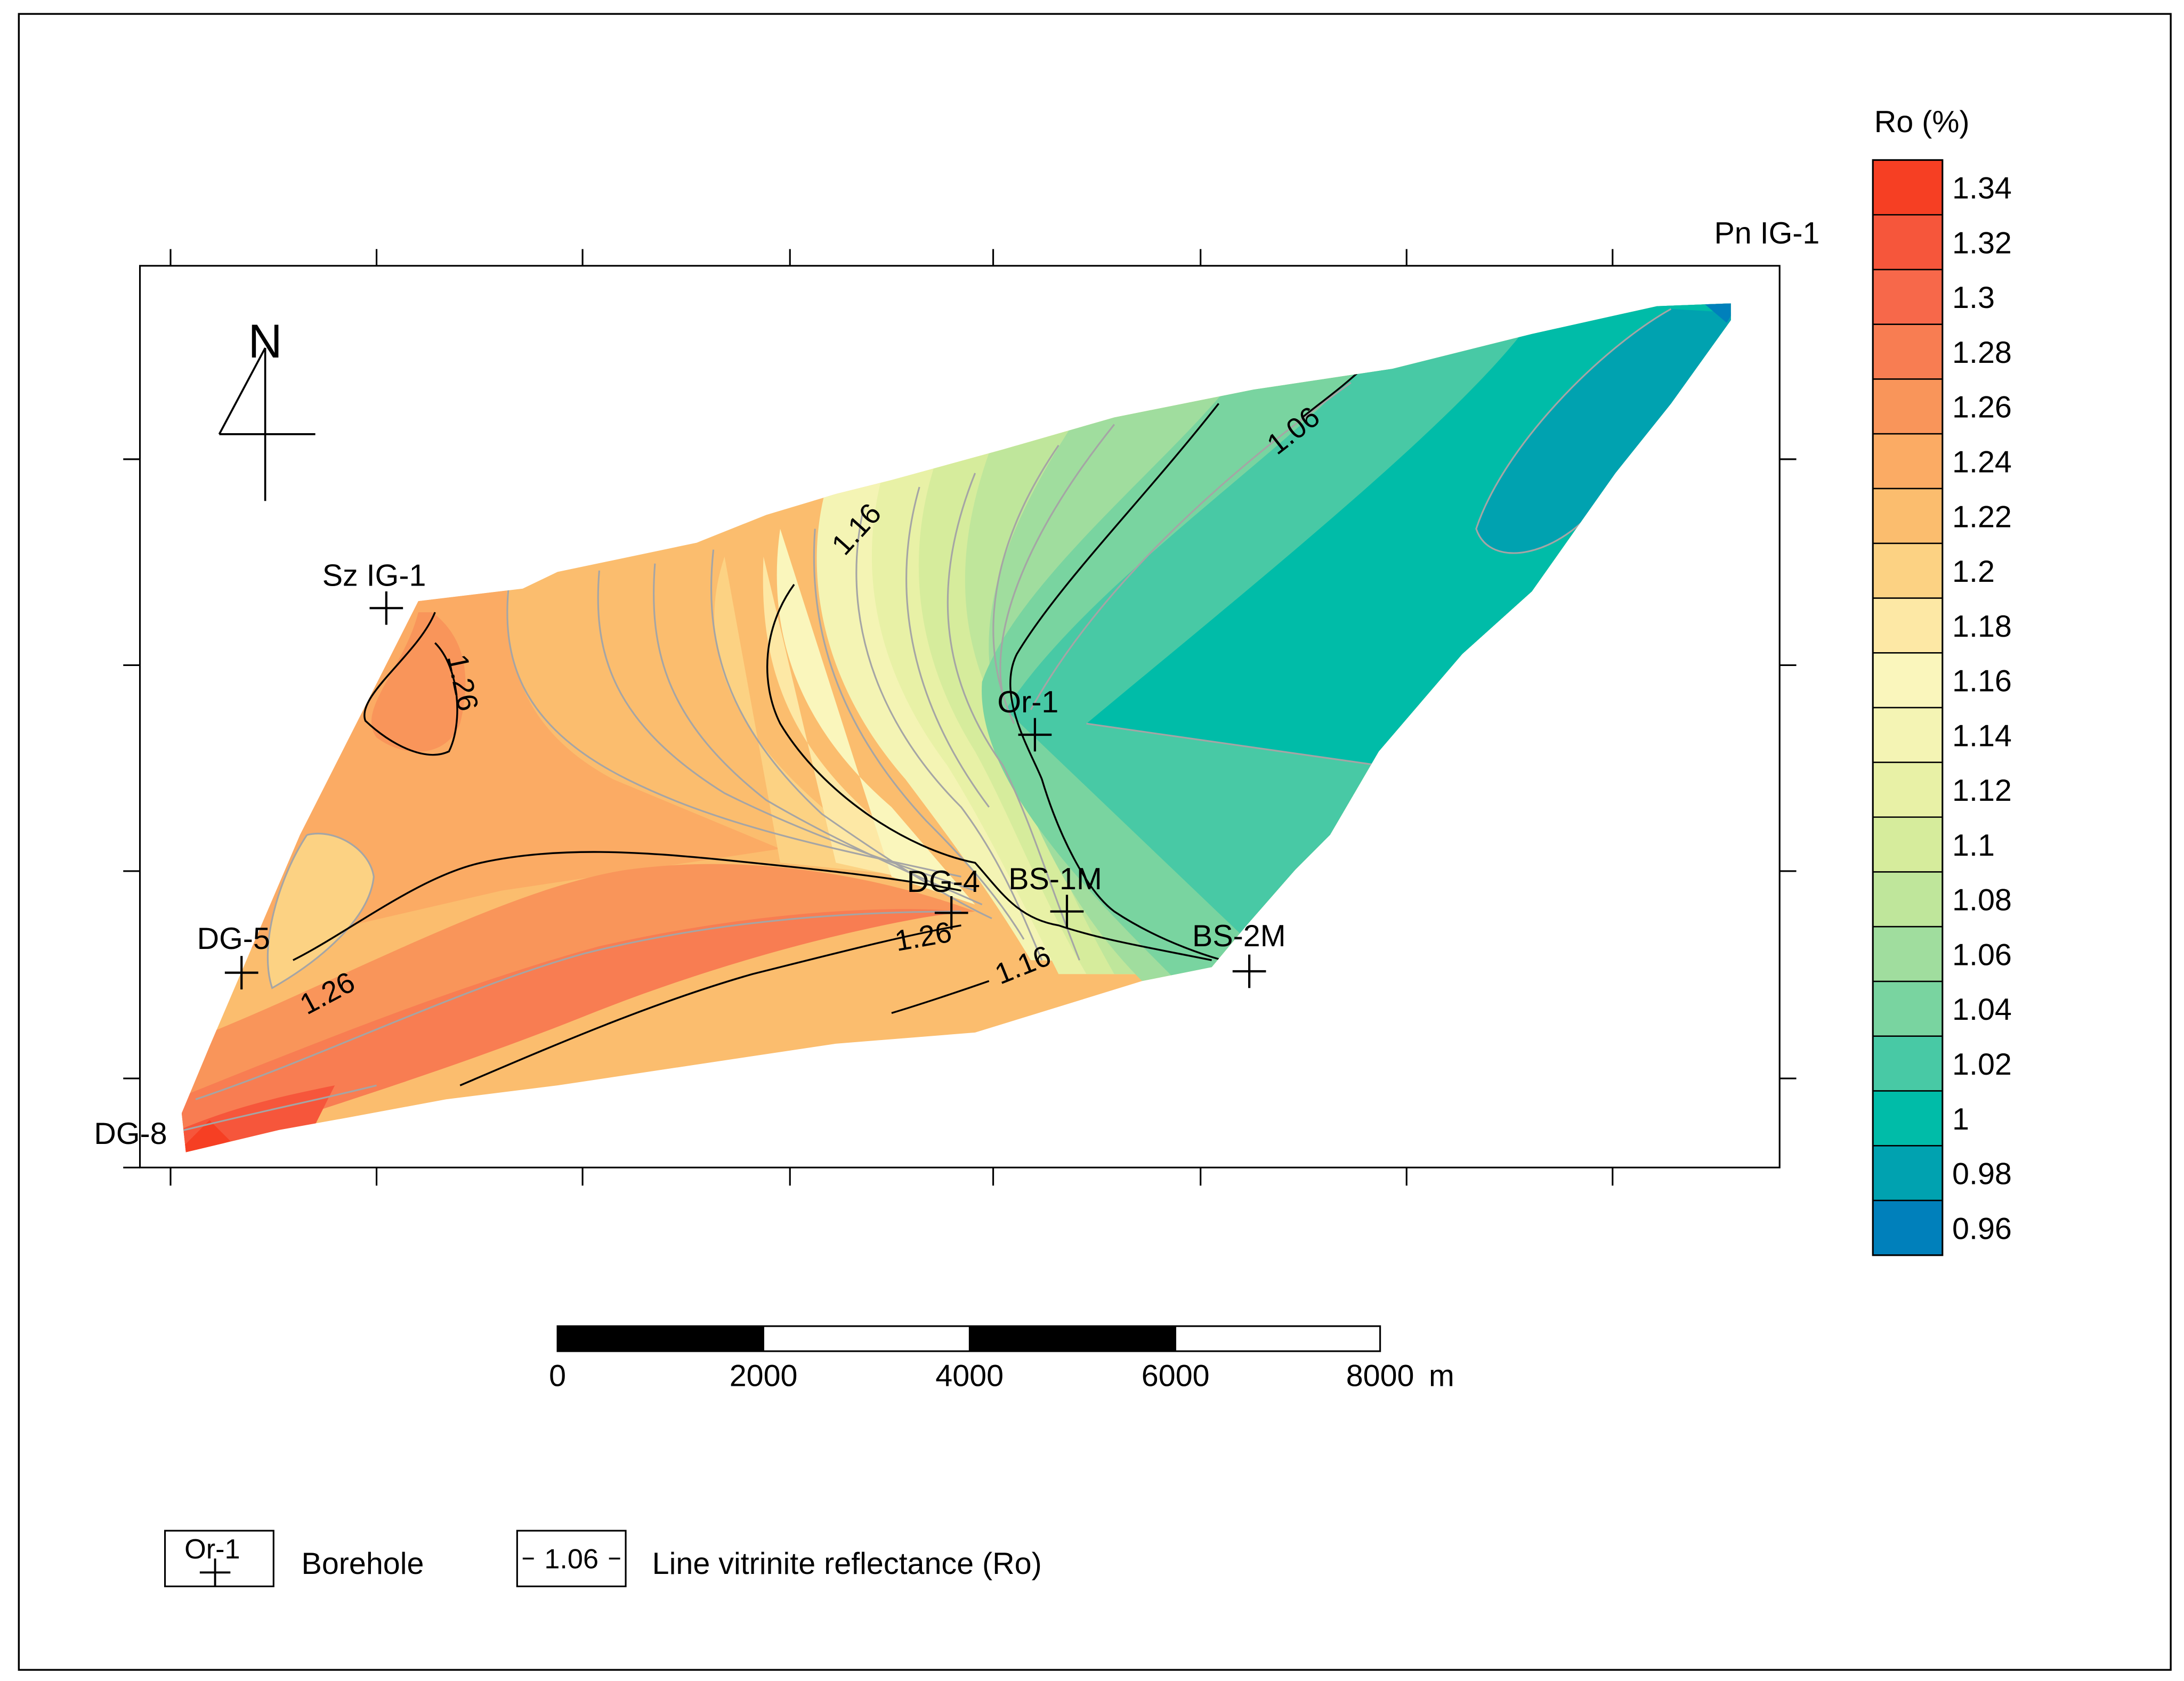 This screenshot has width=2184, height=1681. What do you see at coordinates (1982, 243) in the screenshot?
I see `colorbar-tick-label: 1.32` at bounding box center [1982, 243].